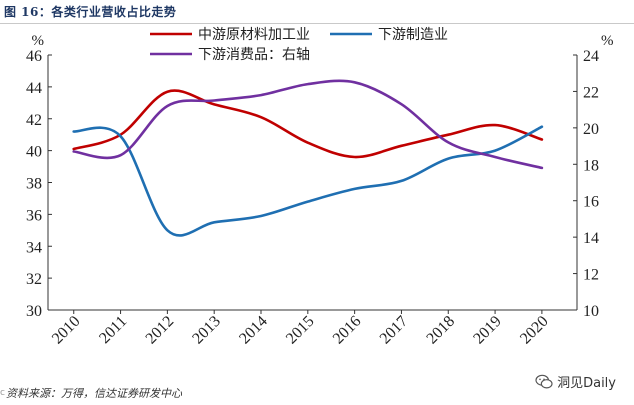  I want to click on legend-label-3: 下游消费品：右轴, so click(254, 55).